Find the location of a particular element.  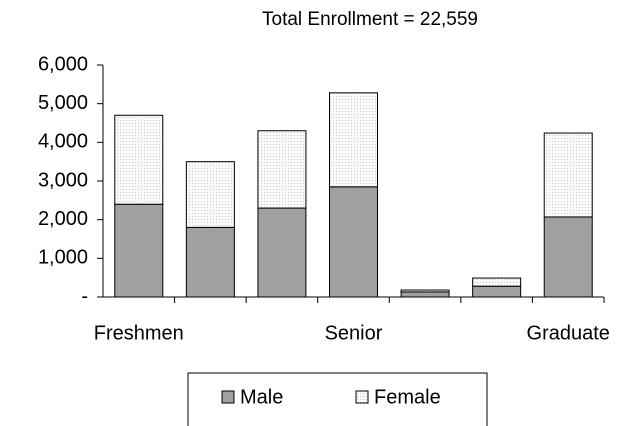

y-tick-label: 1,000 is located at coordinates (63, 258).